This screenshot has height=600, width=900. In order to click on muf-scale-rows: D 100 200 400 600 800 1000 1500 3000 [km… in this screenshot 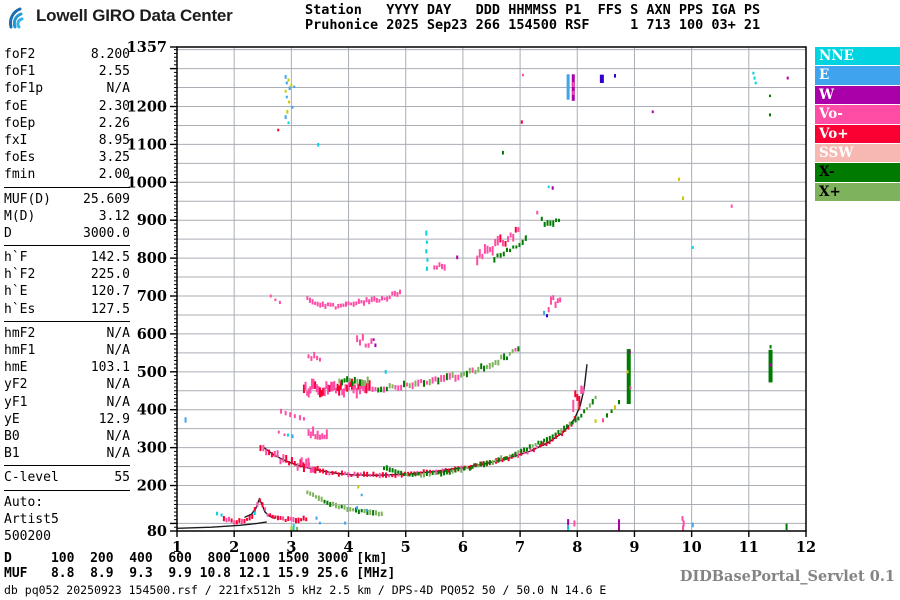, I will do `click(200, 566)`.